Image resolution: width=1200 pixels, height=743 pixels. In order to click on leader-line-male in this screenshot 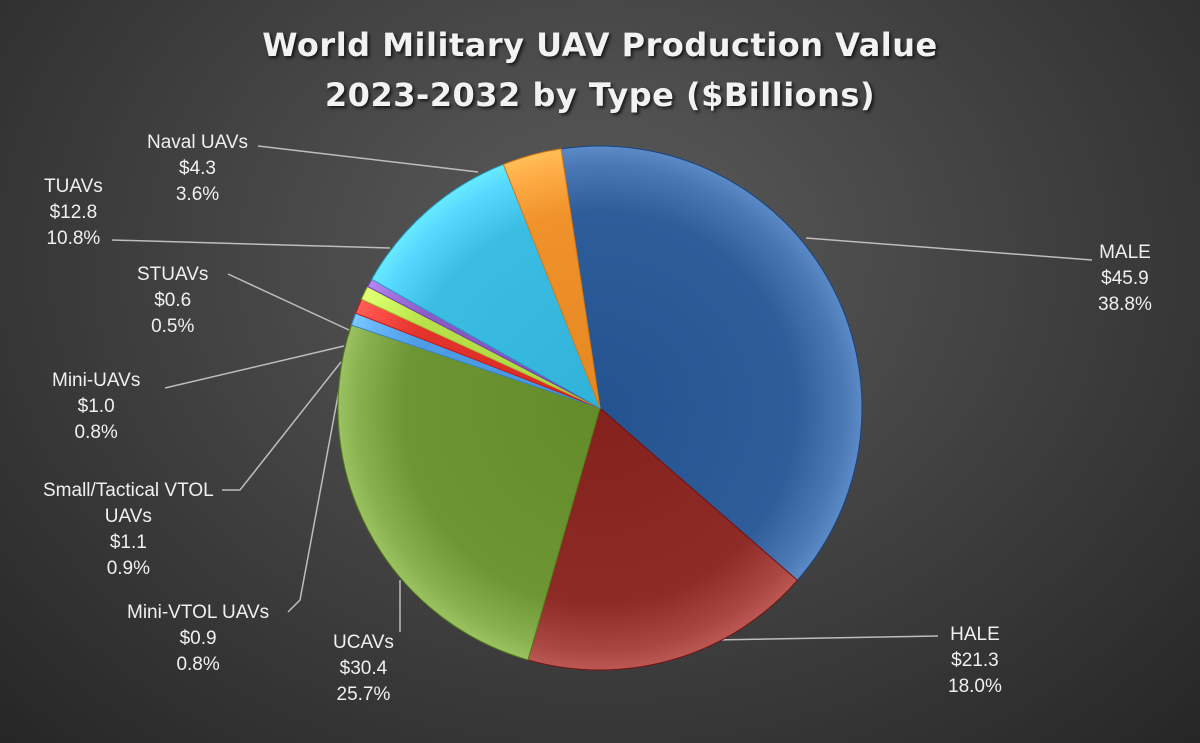, I will do `click(949, 249)`.